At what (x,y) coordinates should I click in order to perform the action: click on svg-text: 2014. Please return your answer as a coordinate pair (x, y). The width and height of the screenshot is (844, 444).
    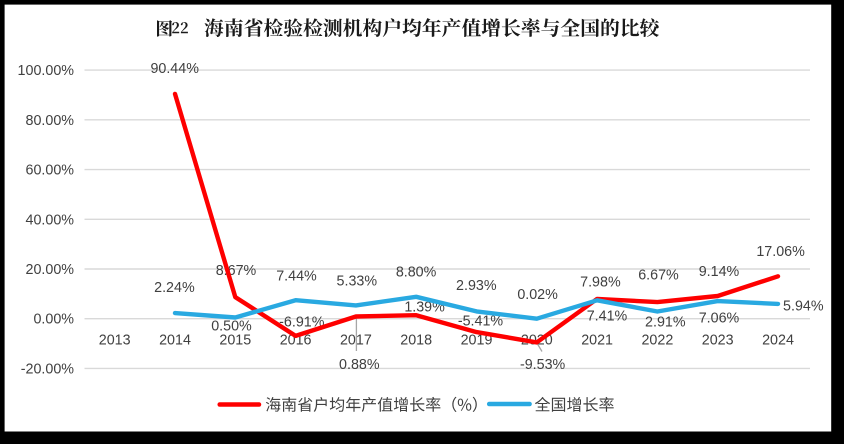
    Looking at the image, I should click on (175, 341).